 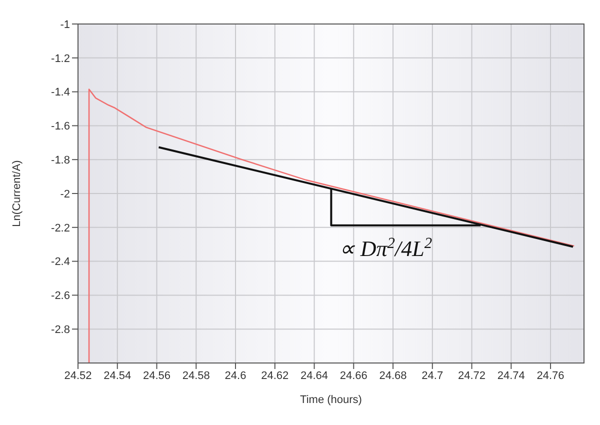 What do you see at coordinates (511, 376) in the screenshot?
I see `x-tick-label: 24.74` at bounding box center [511, 376].